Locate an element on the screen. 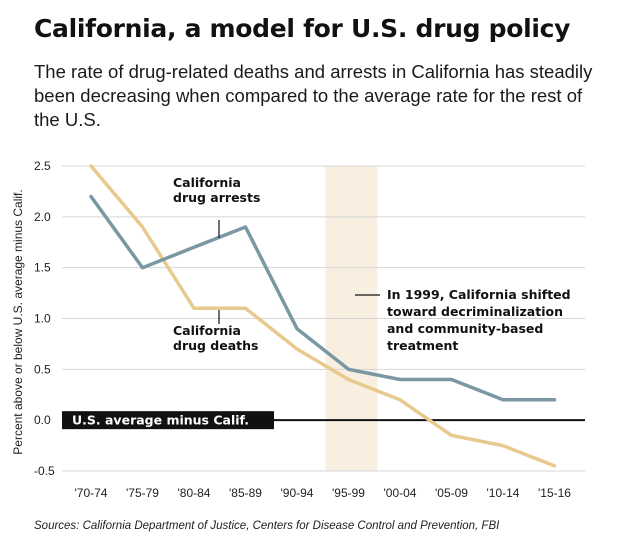 This screenshot has height=551, width=617. y-tick-label: -0.5 is located at coordinates (44, 471).